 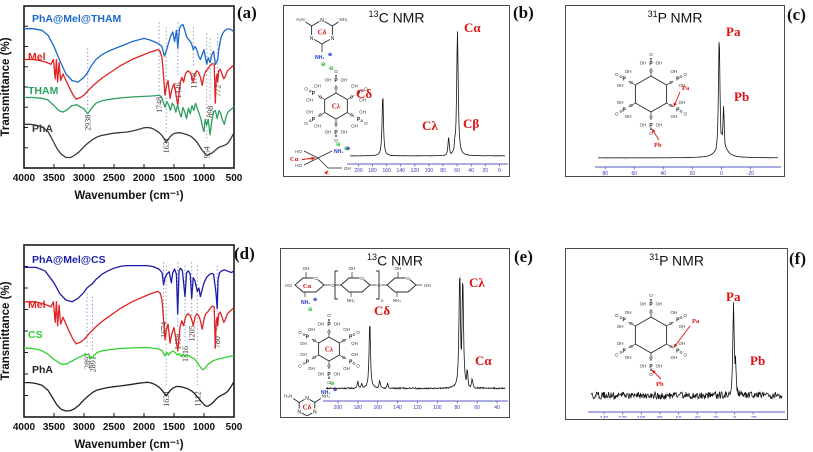 What do you see at coordinates (605, 173) in the screenshot?
I see `axis-tick-label: 80` at bounding box center [605, 173].